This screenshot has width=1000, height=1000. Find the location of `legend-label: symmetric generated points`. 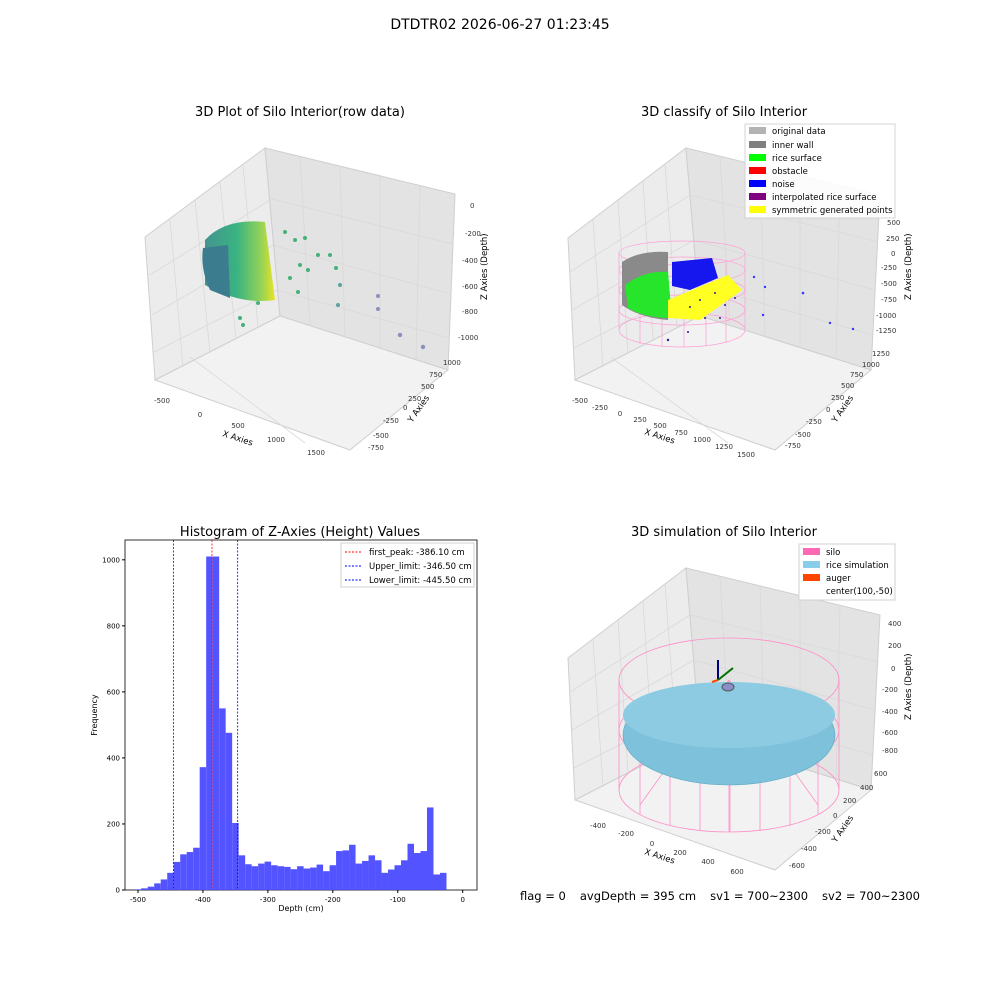

legend-label: symmetric generated points is located at coordinates (832, 211).